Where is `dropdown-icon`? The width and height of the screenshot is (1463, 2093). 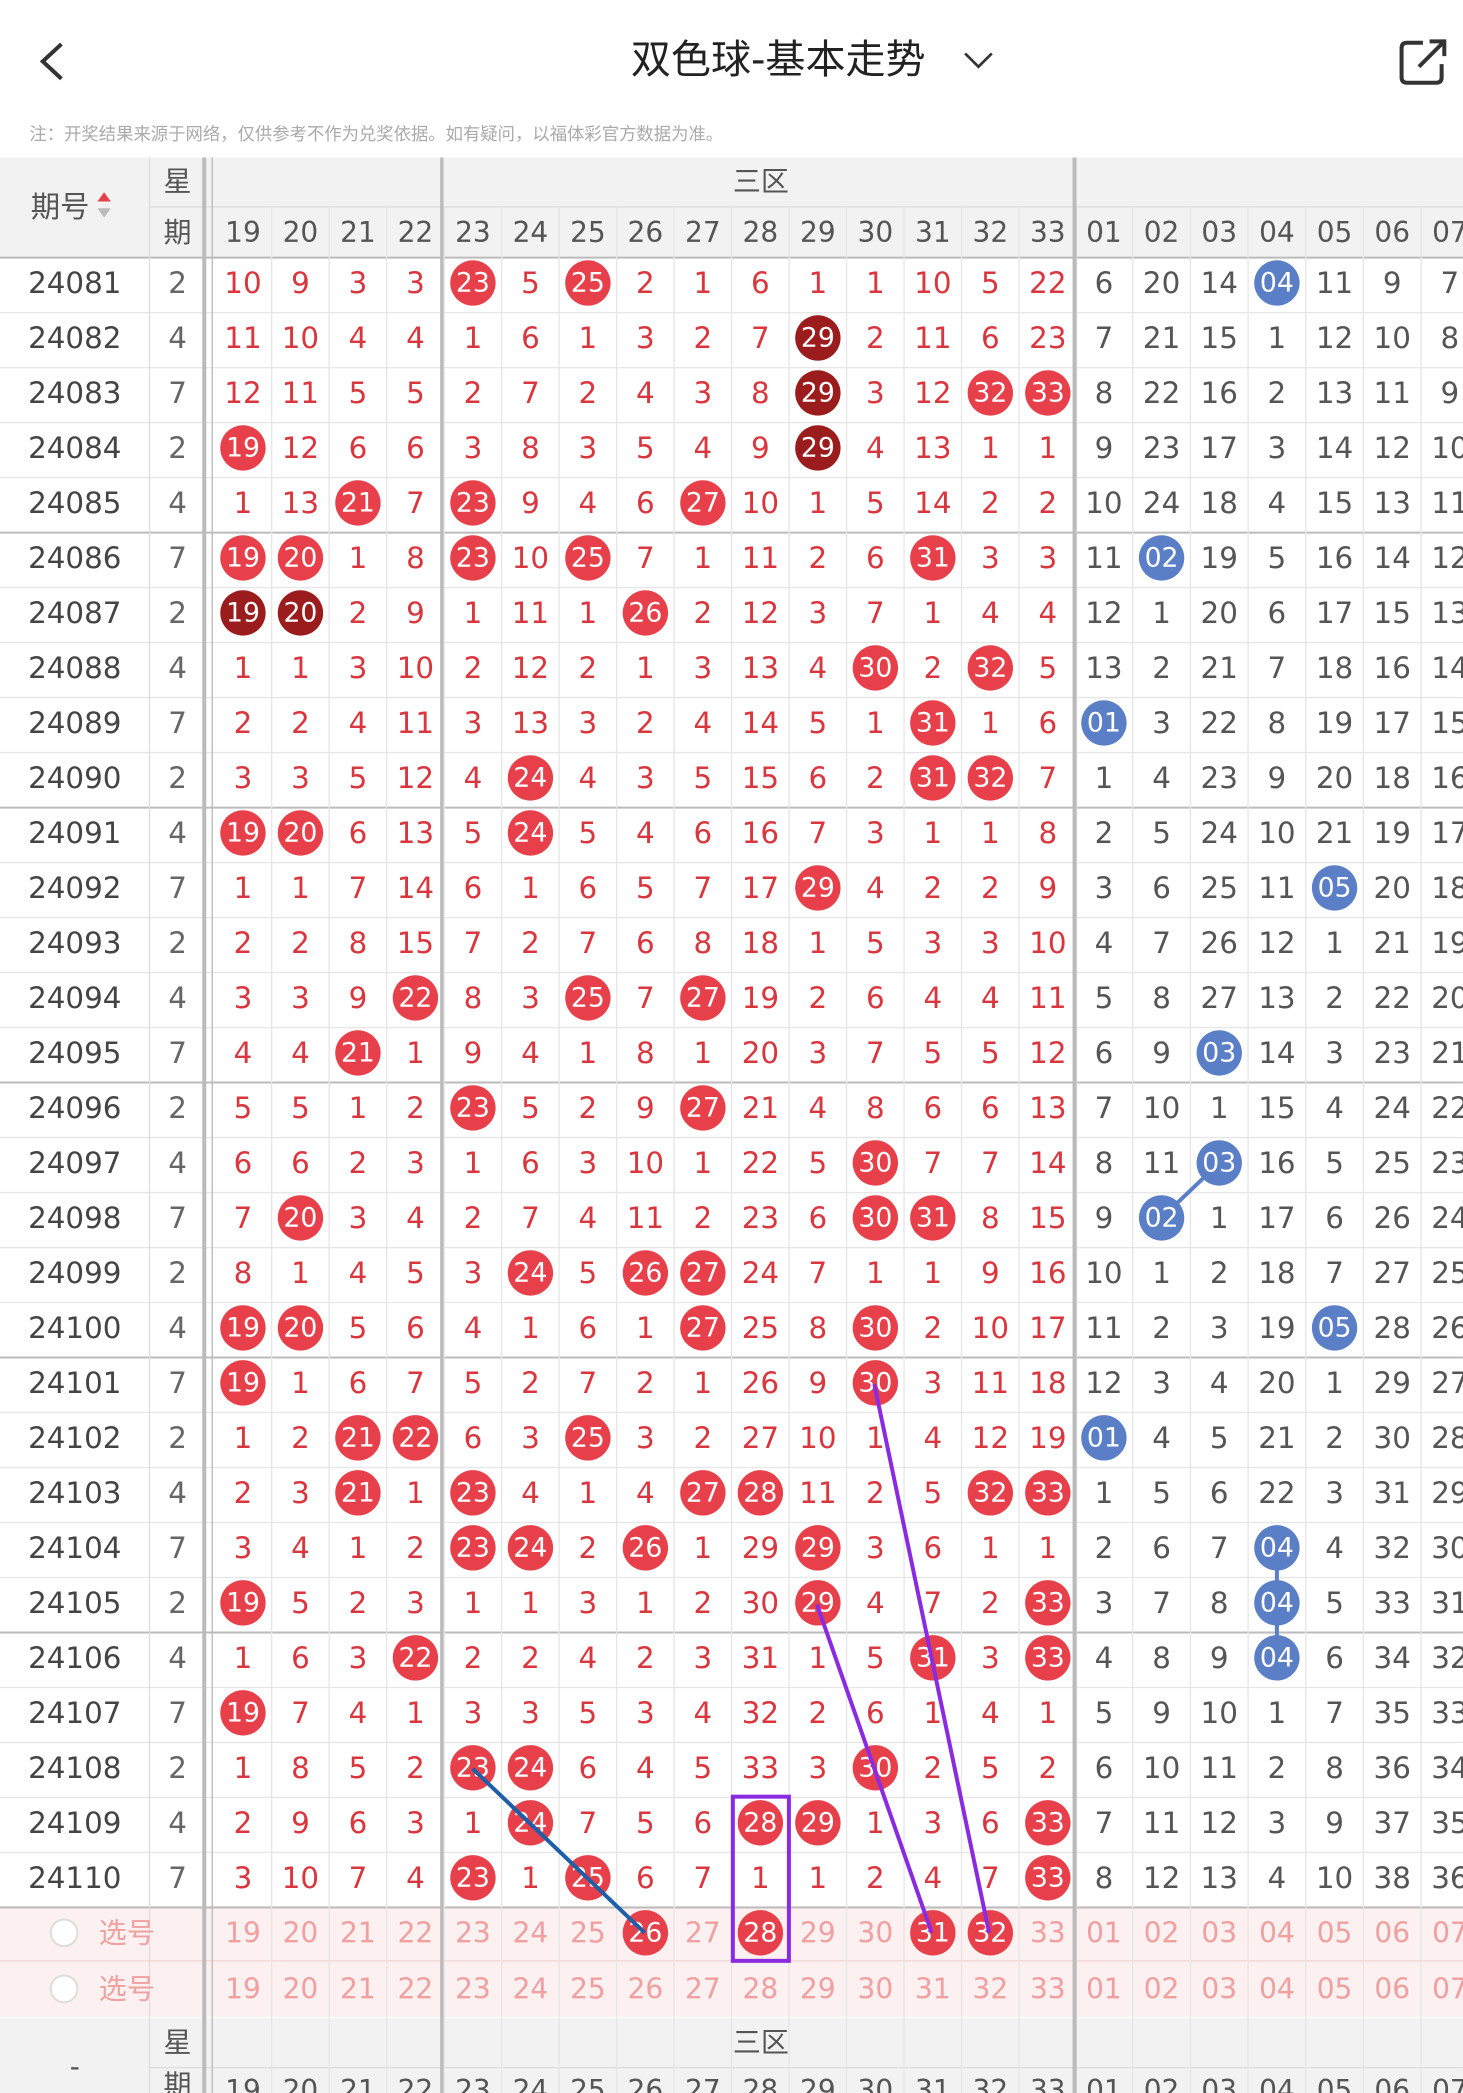
dropdown-icon is located at coordinates (978, 60).